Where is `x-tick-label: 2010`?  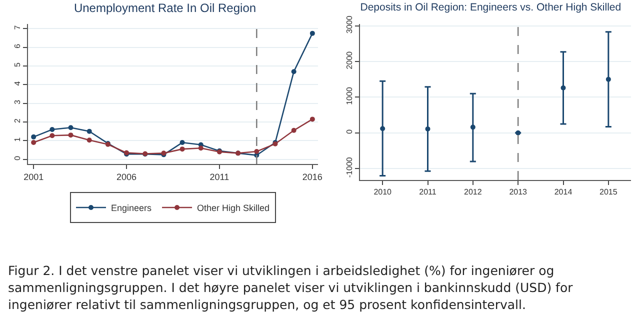 x-tick-label: 2010 is located at coordinates (383, 192).